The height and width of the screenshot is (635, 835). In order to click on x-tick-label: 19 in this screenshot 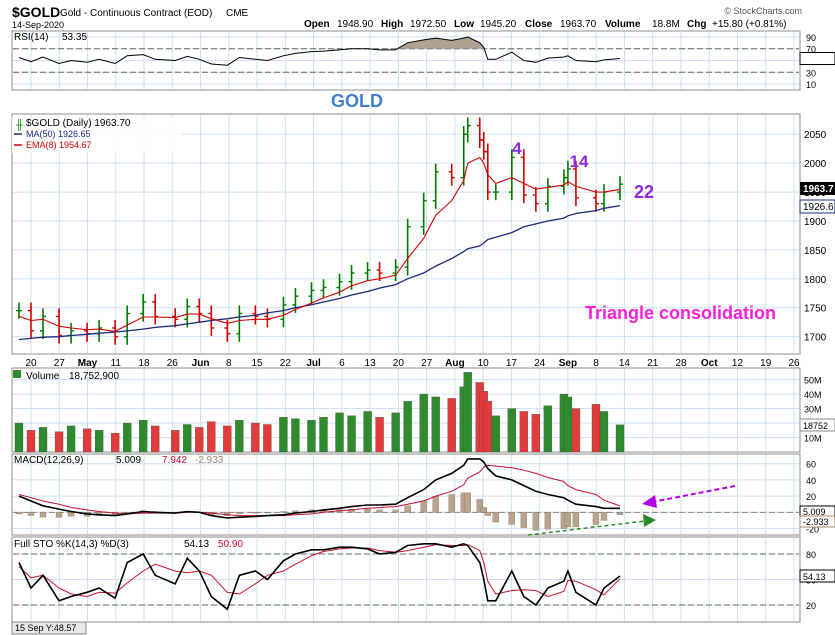, I will do `click(766, 363)`.